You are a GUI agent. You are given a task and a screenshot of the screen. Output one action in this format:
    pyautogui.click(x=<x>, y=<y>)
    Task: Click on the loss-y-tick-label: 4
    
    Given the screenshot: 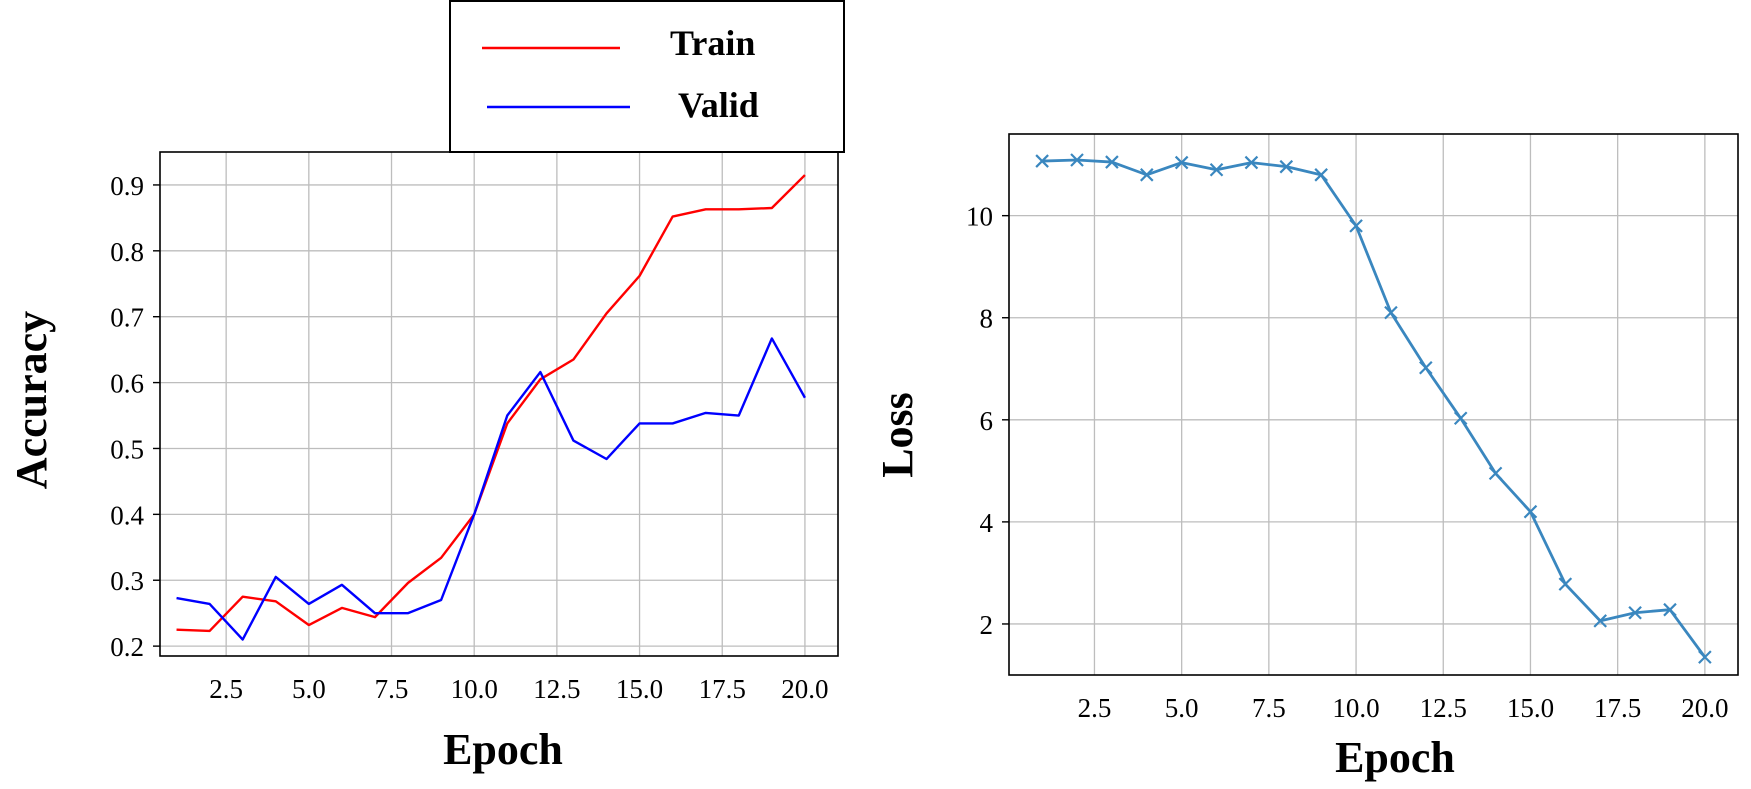 What is the action you would take?
    pyautogui.click(x=987, y=523)
    